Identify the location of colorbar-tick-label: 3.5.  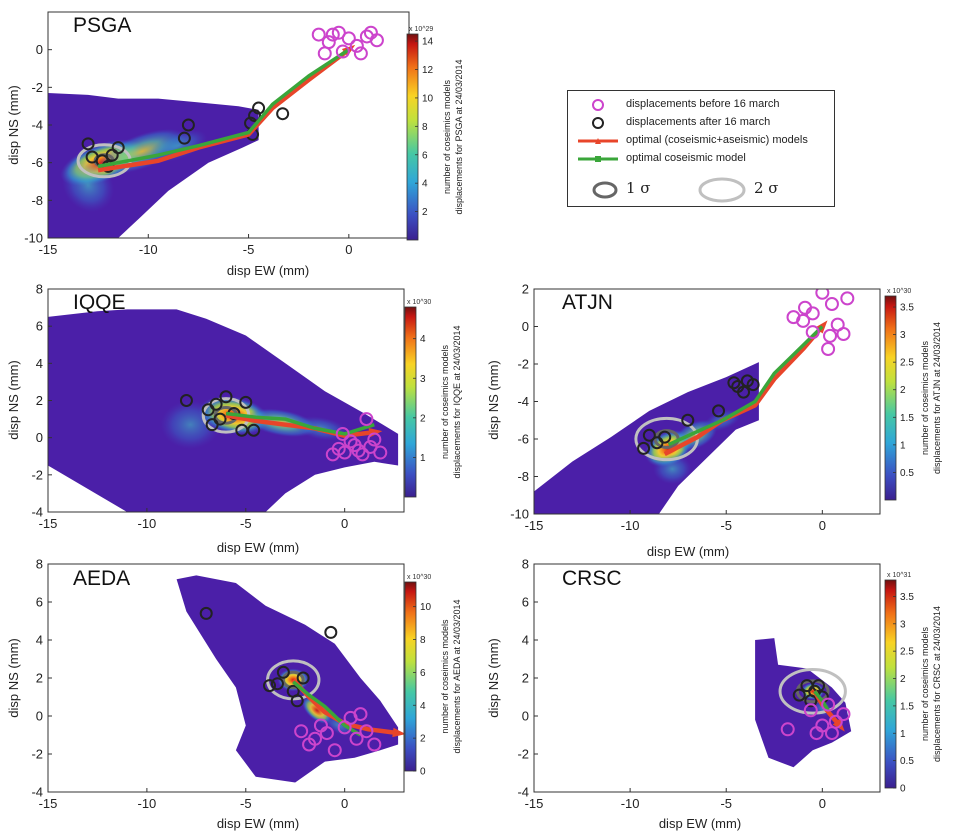
(907, 597).